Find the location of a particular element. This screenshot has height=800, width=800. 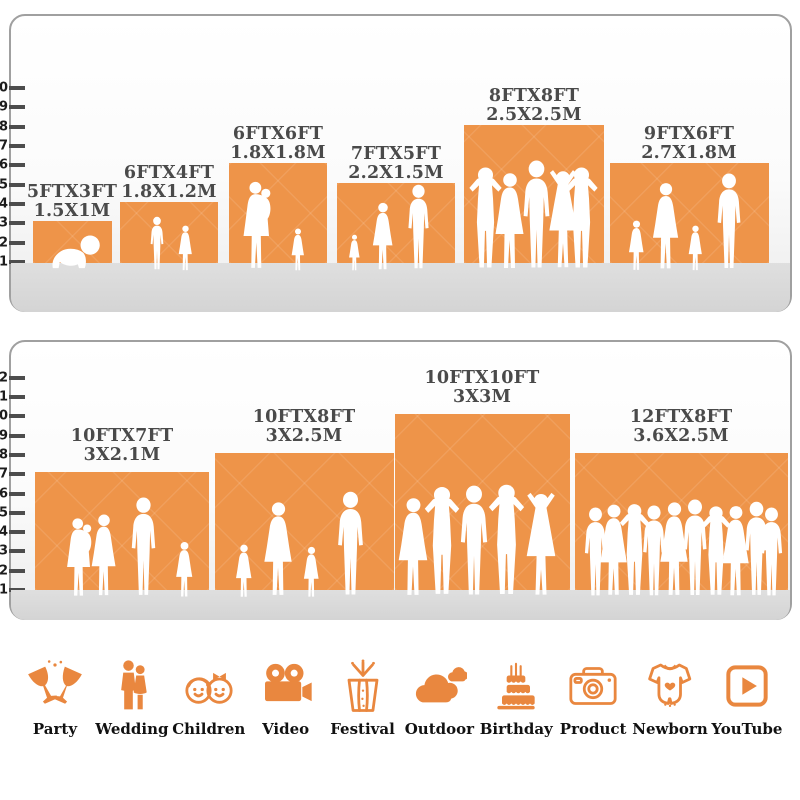

backdrop-size-label: 10FTX7FT 3X2.1M is located at coordinates (122, 445).